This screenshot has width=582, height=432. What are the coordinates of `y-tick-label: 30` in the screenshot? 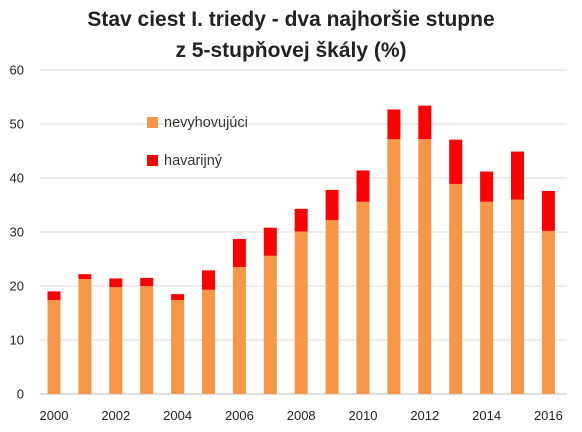 It's located at (17, 232).